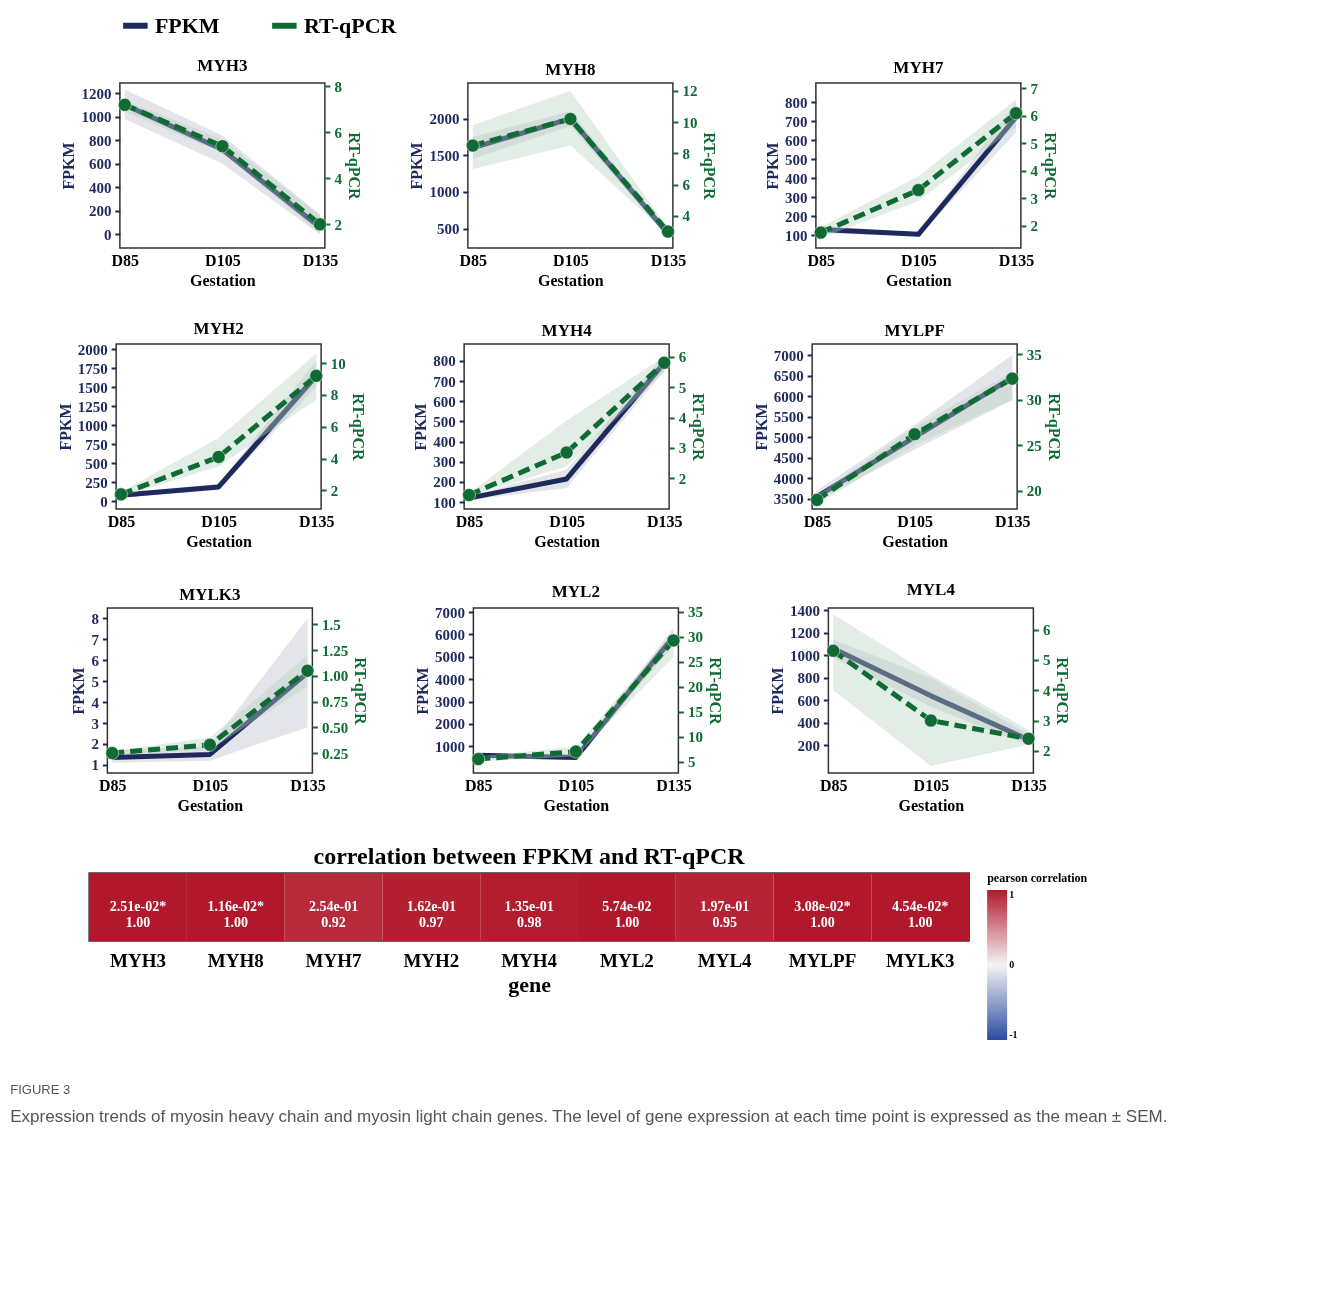 The width and height of the screenshot is (1325, 1297). What do you see at coordinates (95, 702) in the screenshot?
I see `y-tick-label: 4` at bounding box center [95, 702].